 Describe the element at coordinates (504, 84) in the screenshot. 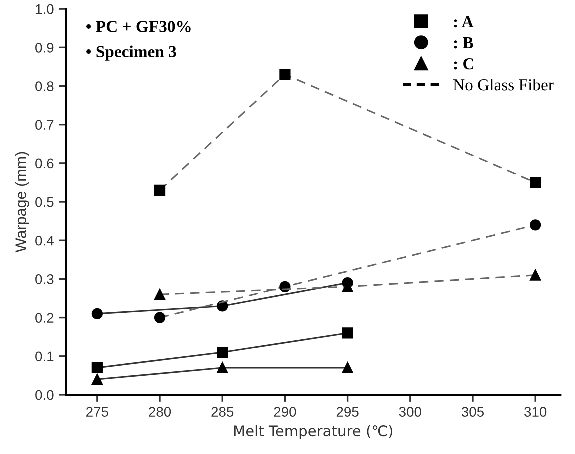

I see `legend-label: No Glass Fiber` at that location.